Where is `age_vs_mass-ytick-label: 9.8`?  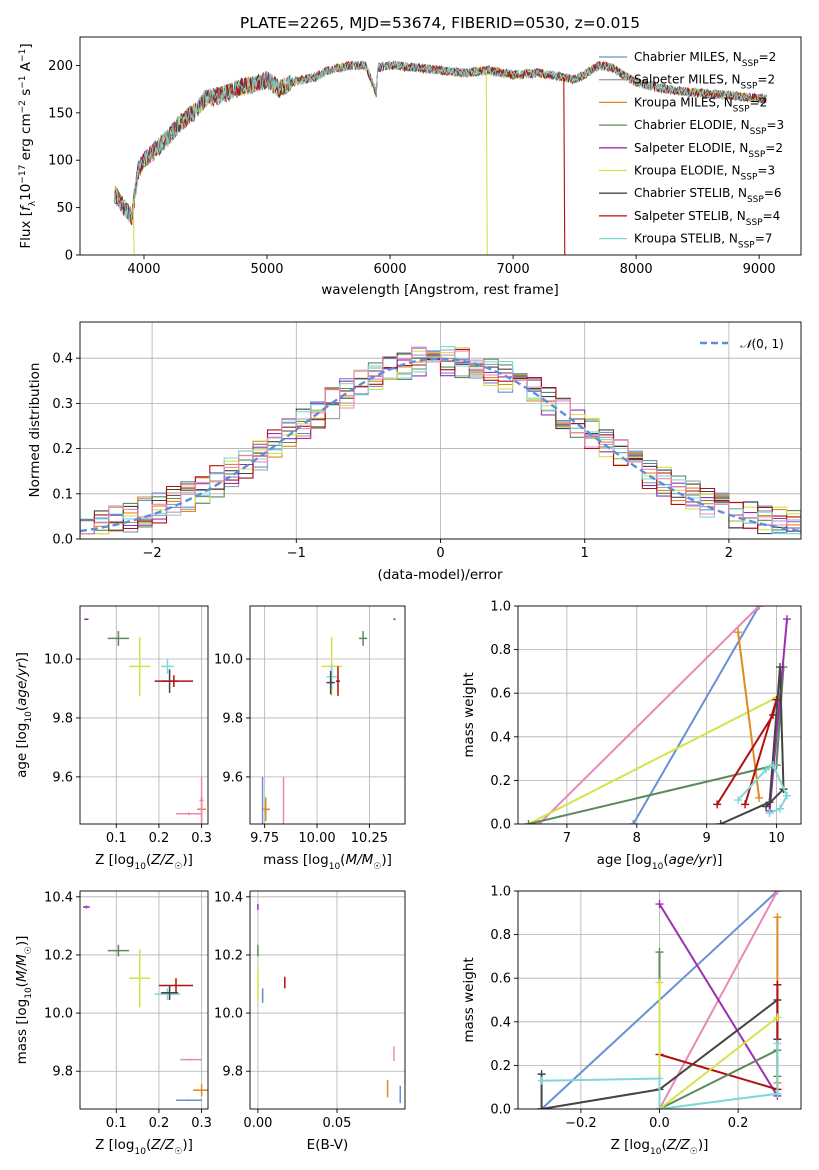
age_vs_mass-ytick-label: 9.8 is located at coordinates (232, 718).